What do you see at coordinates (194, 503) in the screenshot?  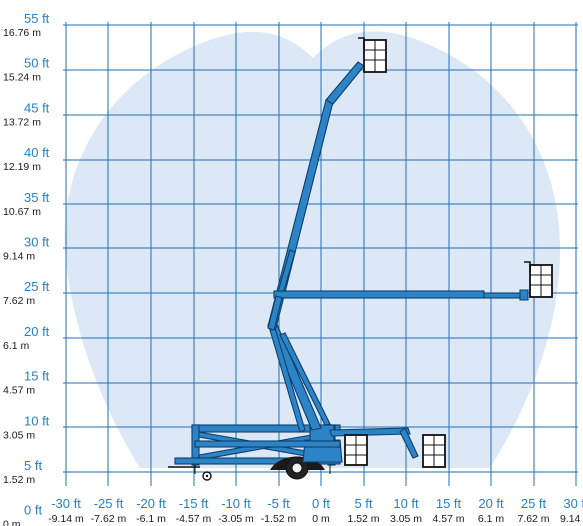 I see `x-label-ft: -15 ft` at bounding box center [194, 503].